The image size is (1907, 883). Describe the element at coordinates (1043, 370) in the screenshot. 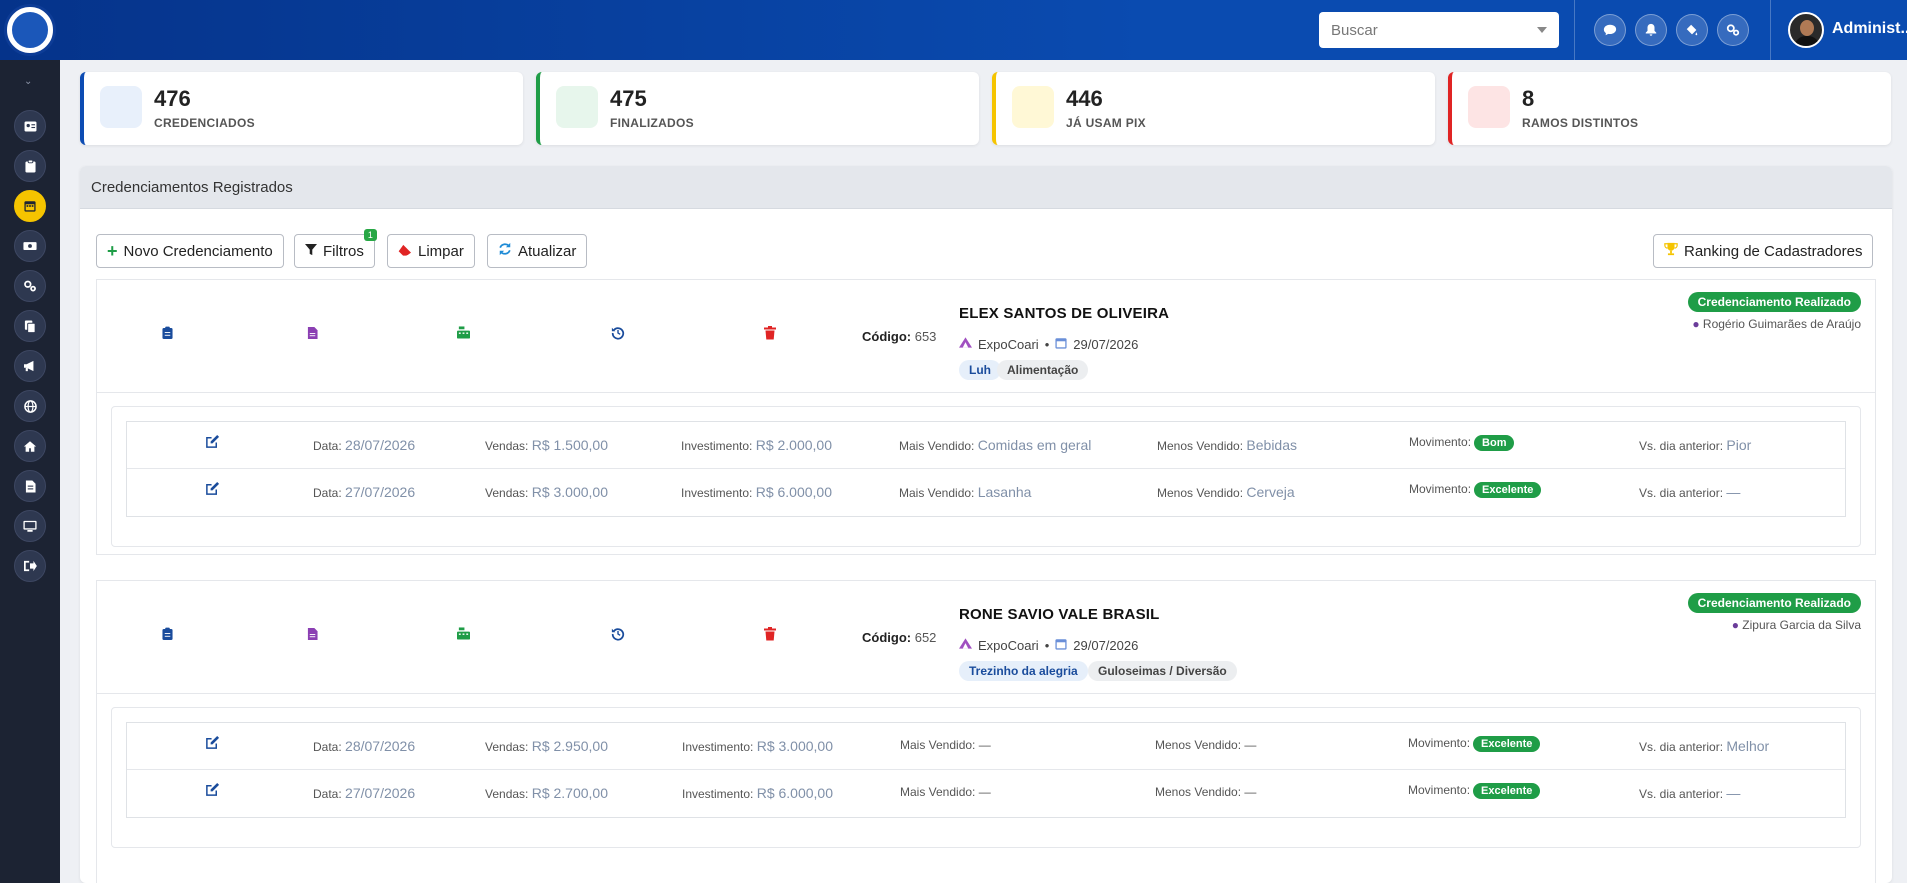

I see `tag-category: Alimentação` at that location.